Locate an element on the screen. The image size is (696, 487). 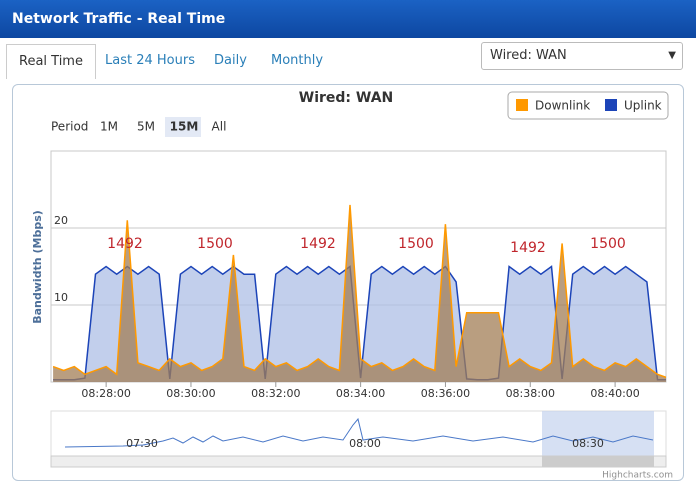
navigator-window is located at coordinates (598, 433).